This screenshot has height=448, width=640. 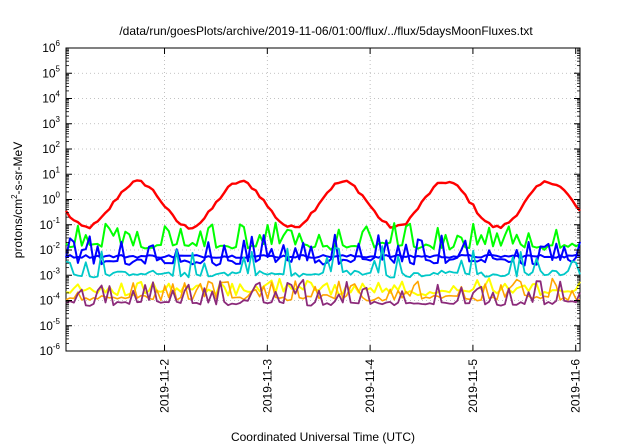 I want to click on y-axis-label-suffix: -s-sr-MeV, so click(x=18, y=168).